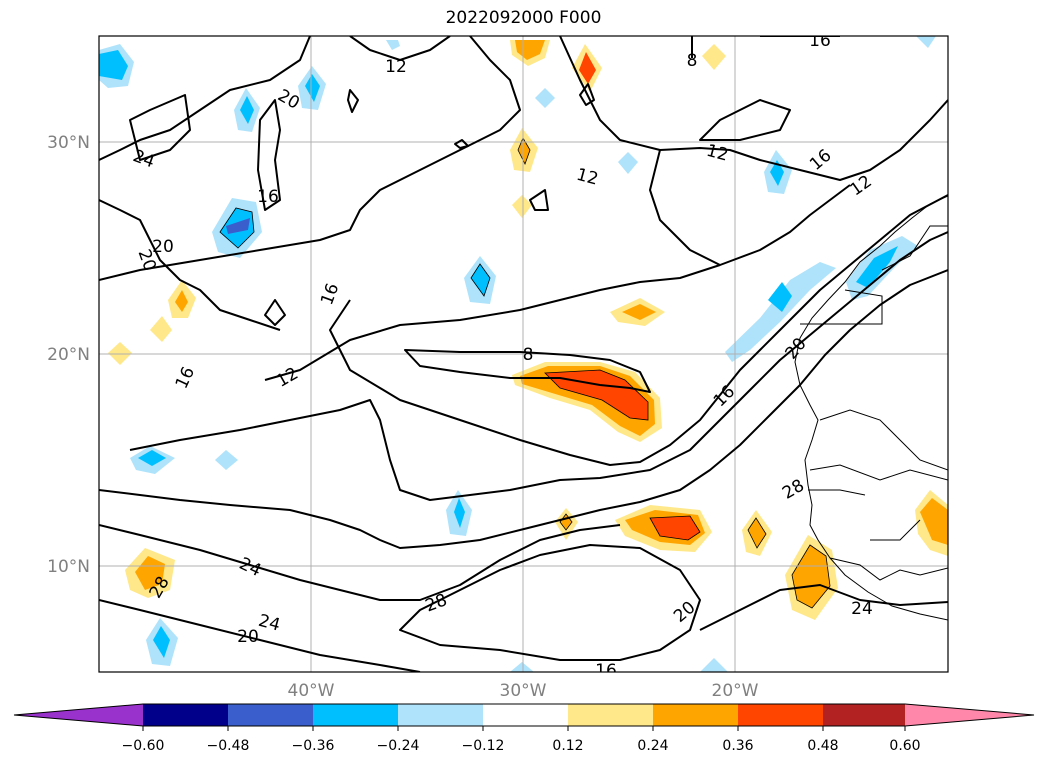  I want to click on negative-anomaly-w6, so click(226, 460).